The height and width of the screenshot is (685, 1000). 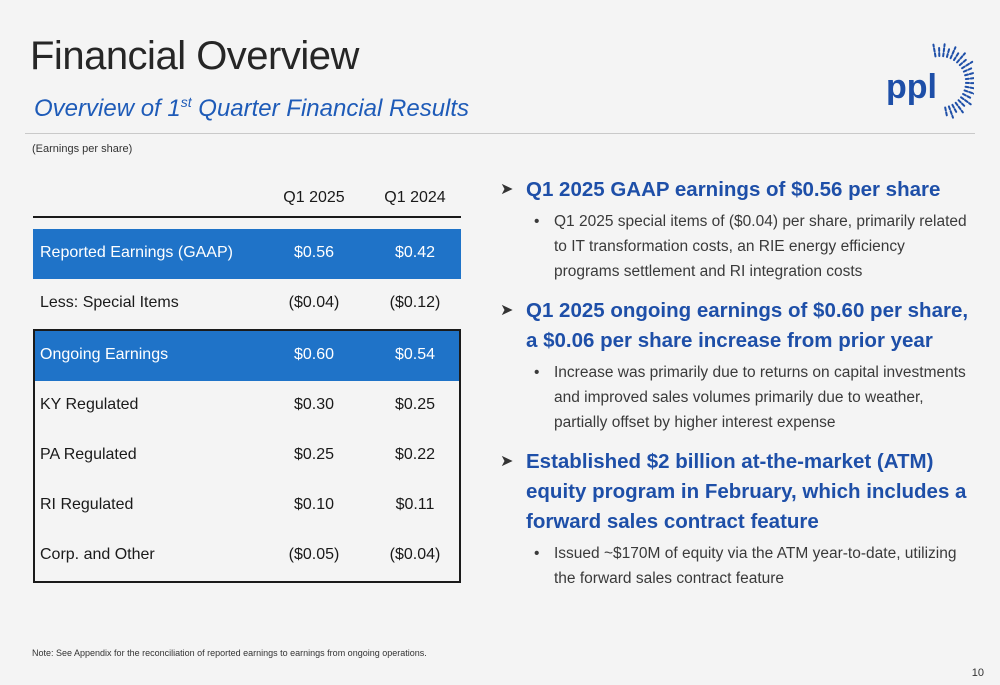 What do you see at coordinates (104, 354) in the screenshot?
I see `row-label: Ongoing Earnings` at bounding box center [104, 354].